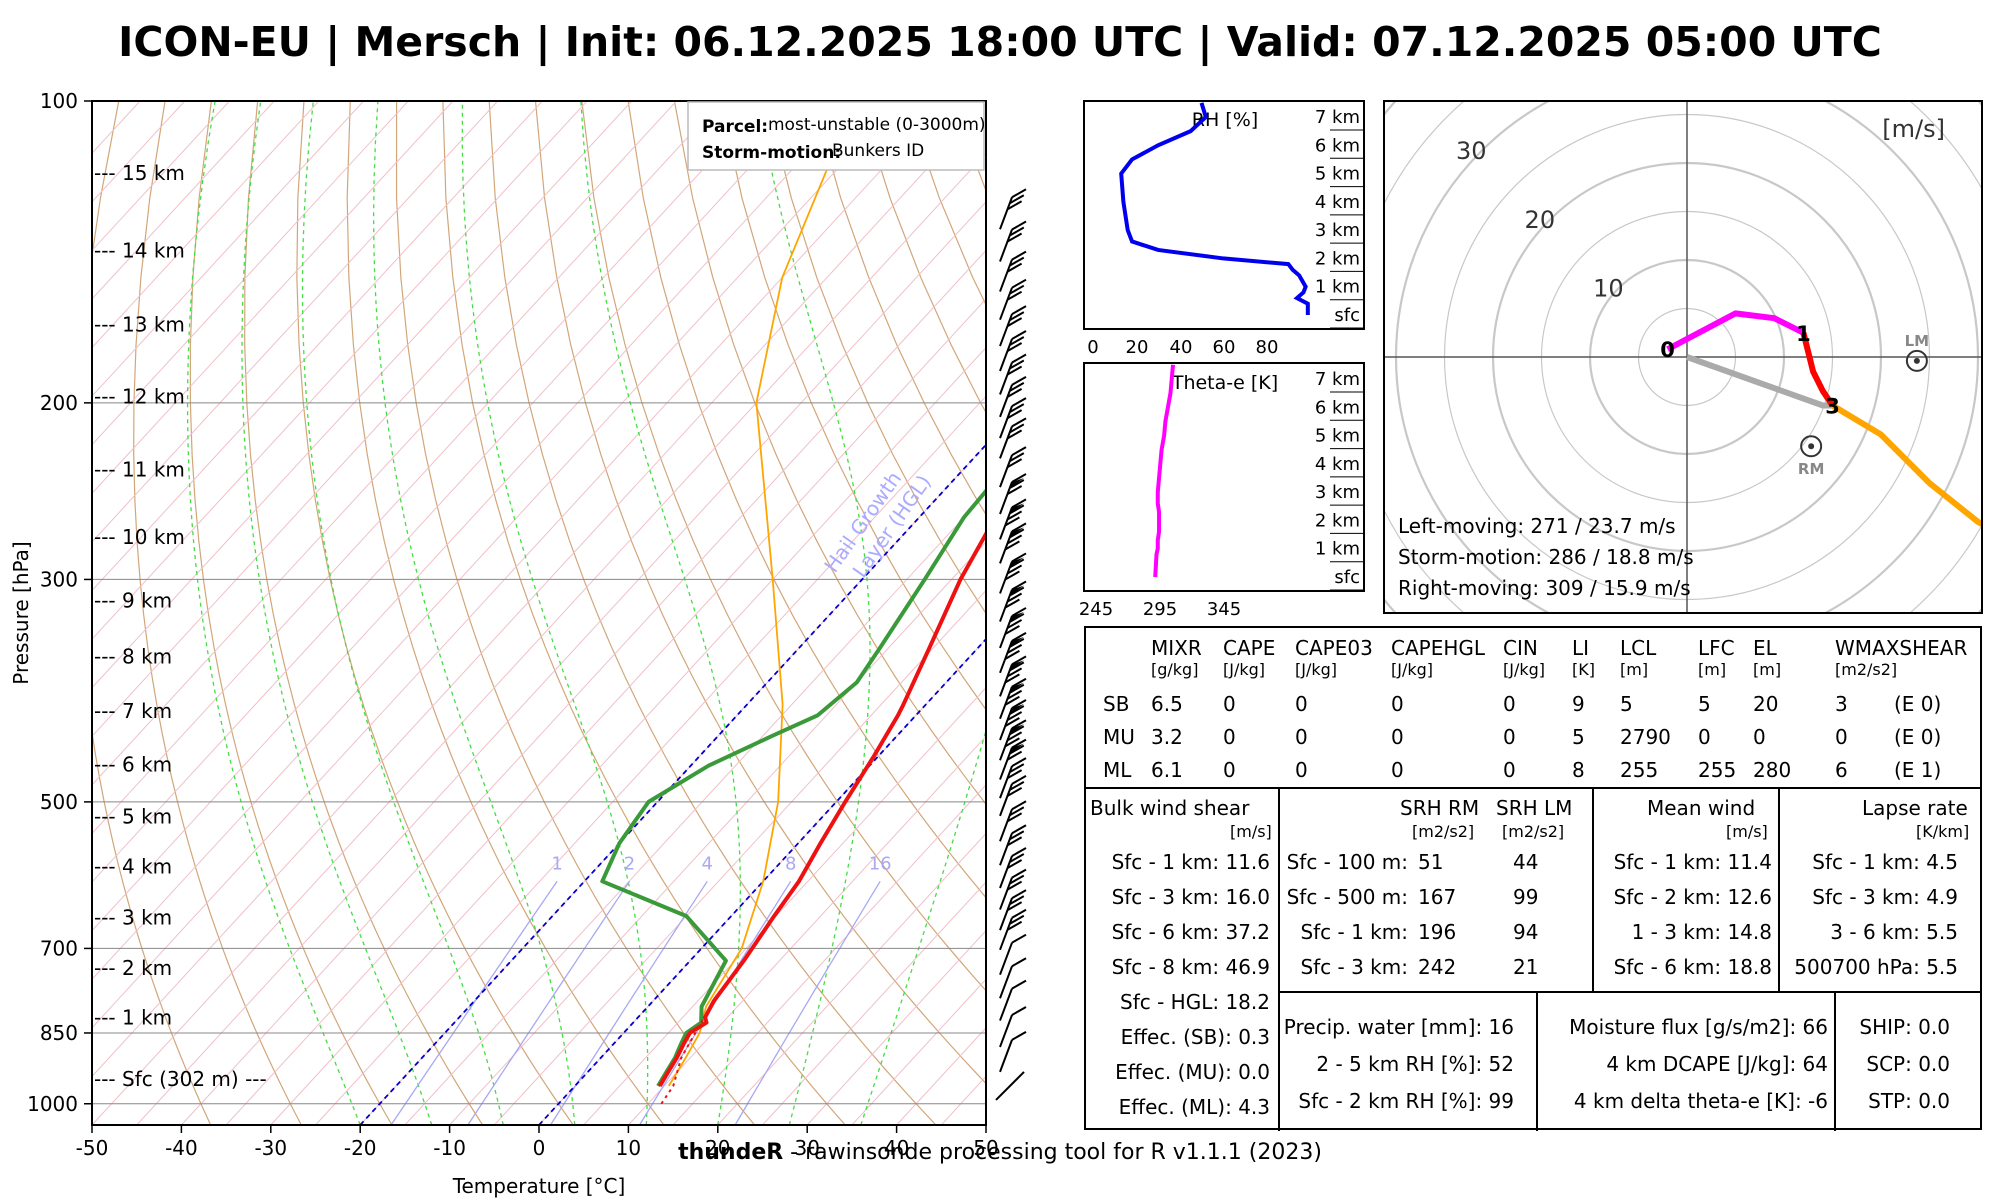 The height and width of the screenshot is (1200, 2000). I want to click on param-cell: 255, so click(1717, 770).